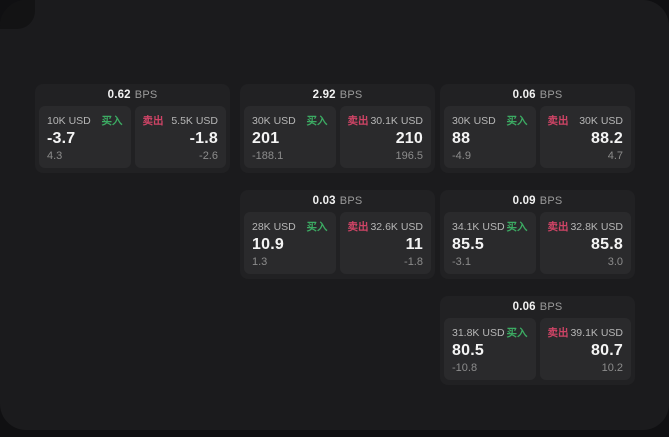 Image resolution: width=669 pixels, height=437 pixels. What do you see at coordinates (461, 156) in the screenshot?
I see `buy-delta: -4.9` at bounding box center [461, 156].